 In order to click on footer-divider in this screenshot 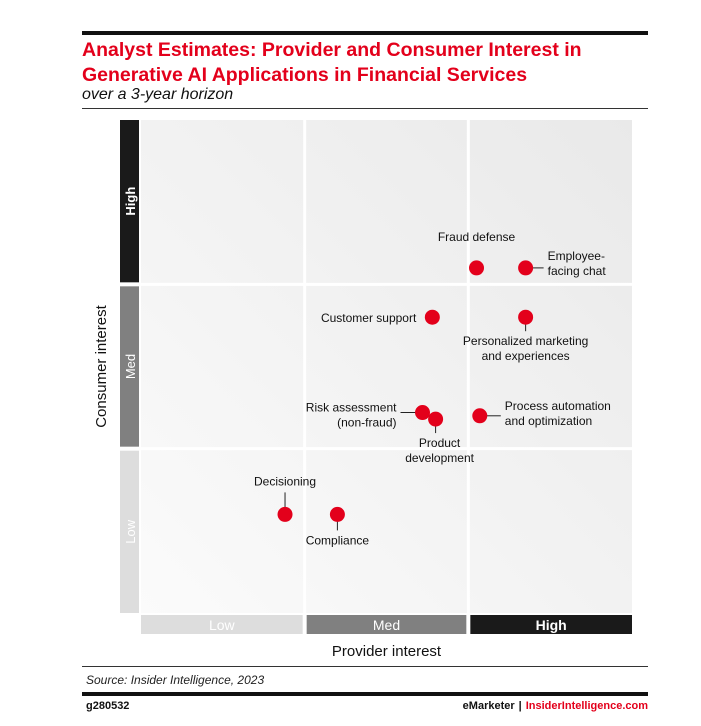, I will do `click(365, 666)`.